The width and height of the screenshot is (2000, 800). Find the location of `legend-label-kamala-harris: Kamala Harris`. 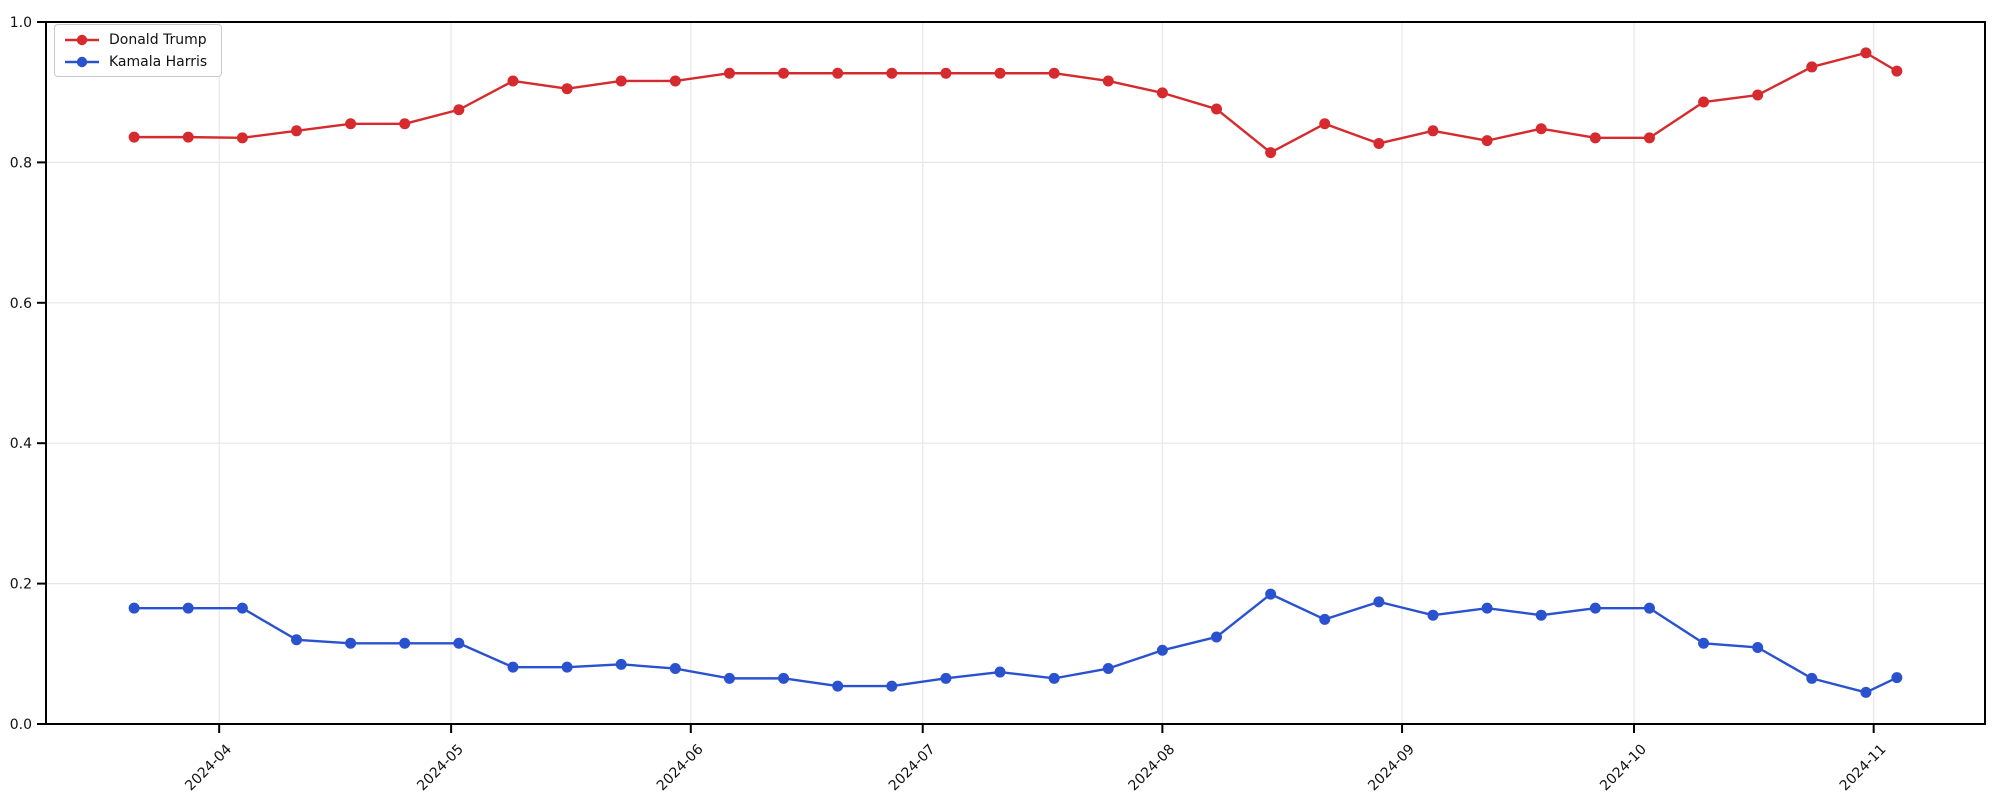

legend-label-kamala-harris: Kamala Harris is located at coordinates (158, 61).